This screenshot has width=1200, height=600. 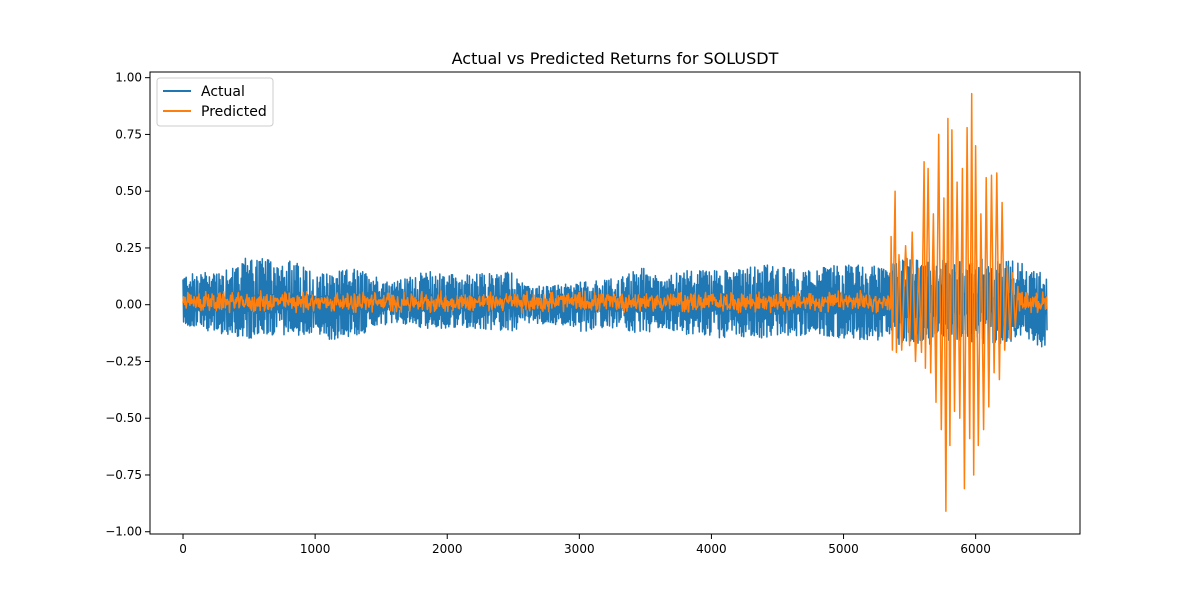 I want to click on y-tick-label: −0.75, so click(x=123, y=475).